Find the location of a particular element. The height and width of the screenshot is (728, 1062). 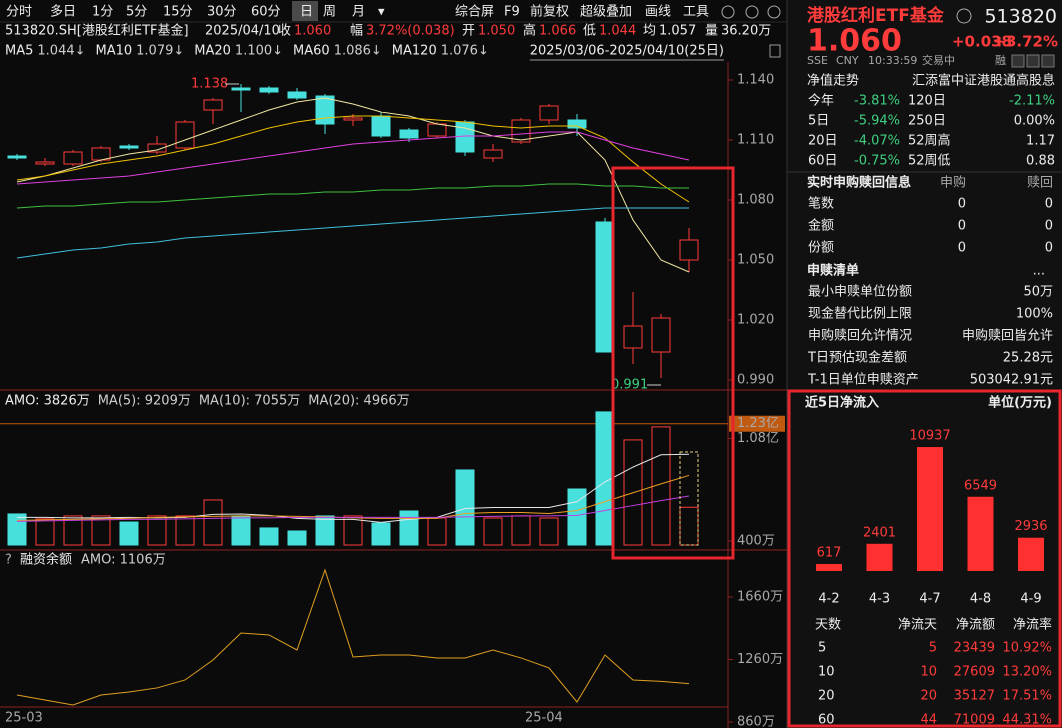

x-tick-label: 25-04 is located at coordinates (544, 718).